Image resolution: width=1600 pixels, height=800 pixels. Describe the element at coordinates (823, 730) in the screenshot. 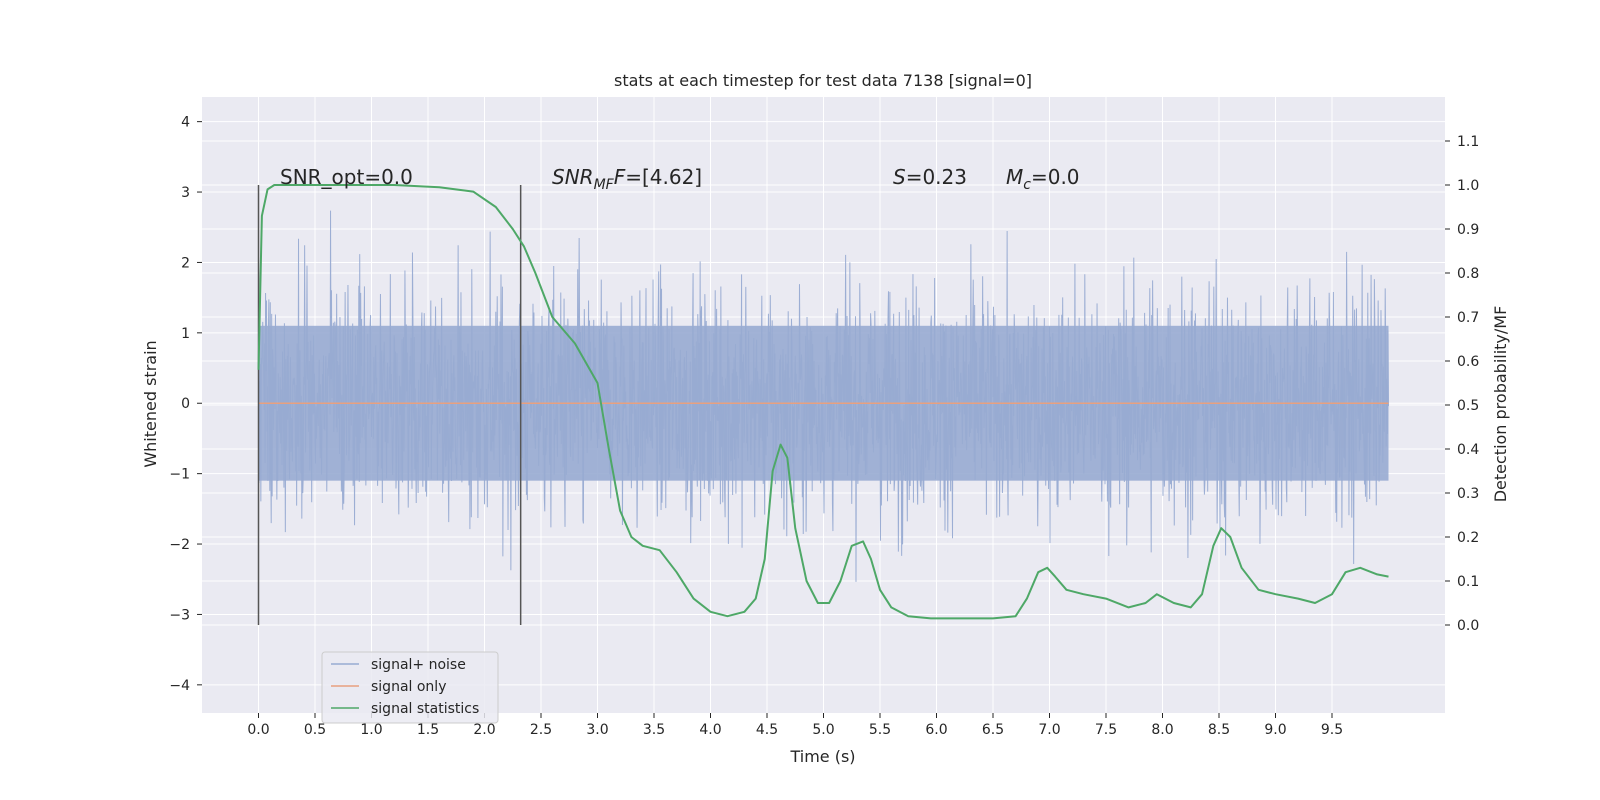

I see `x-tick-label: 5.0` at that location.